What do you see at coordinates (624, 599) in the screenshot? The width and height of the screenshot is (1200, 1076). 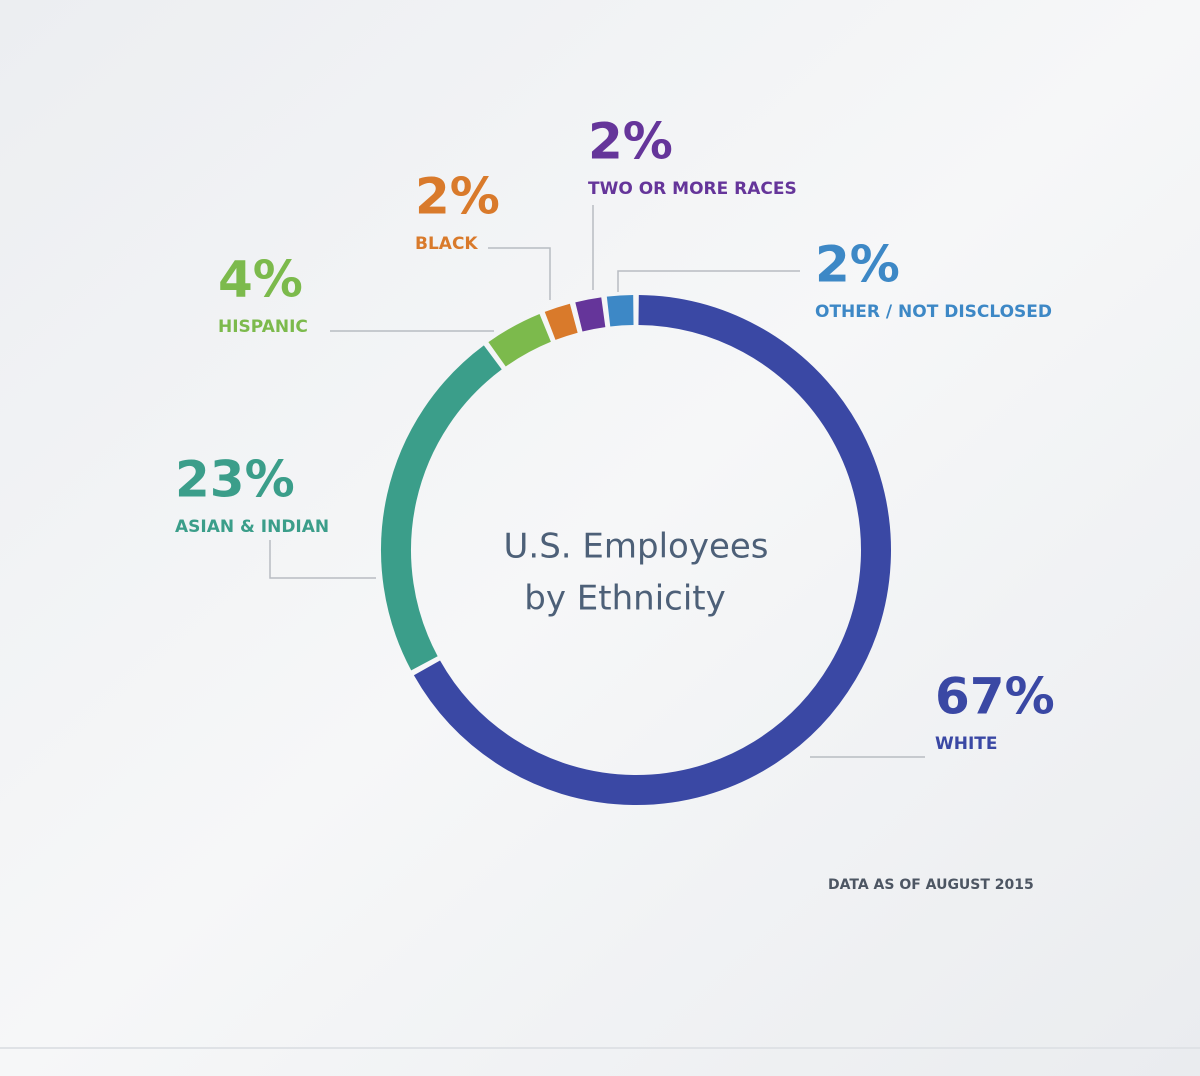 I see `chart-title: by Ethnicity` at bounding box center [624, 599].